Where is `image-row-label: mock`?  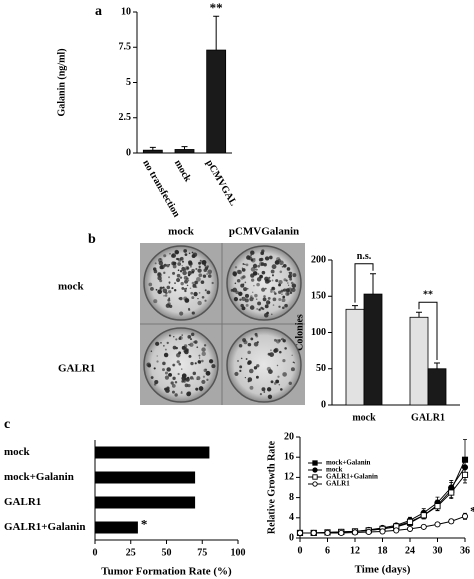 image-row-label: mock is located at coordinates (71, 287).